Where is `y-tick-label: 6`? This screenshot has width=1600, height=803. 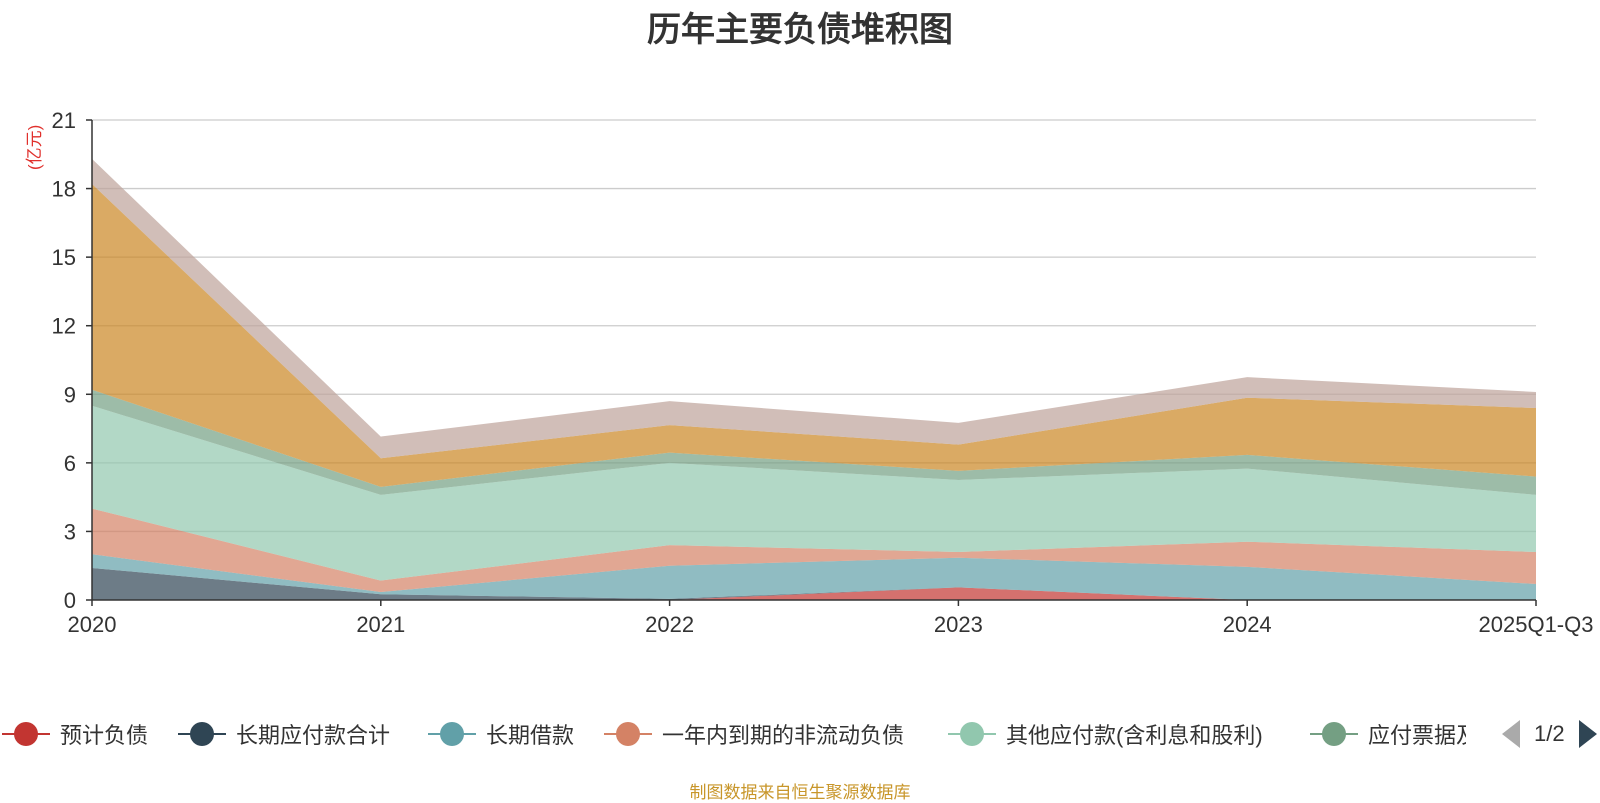
y-tick-label: 6 is located at coordinates (70, 463).